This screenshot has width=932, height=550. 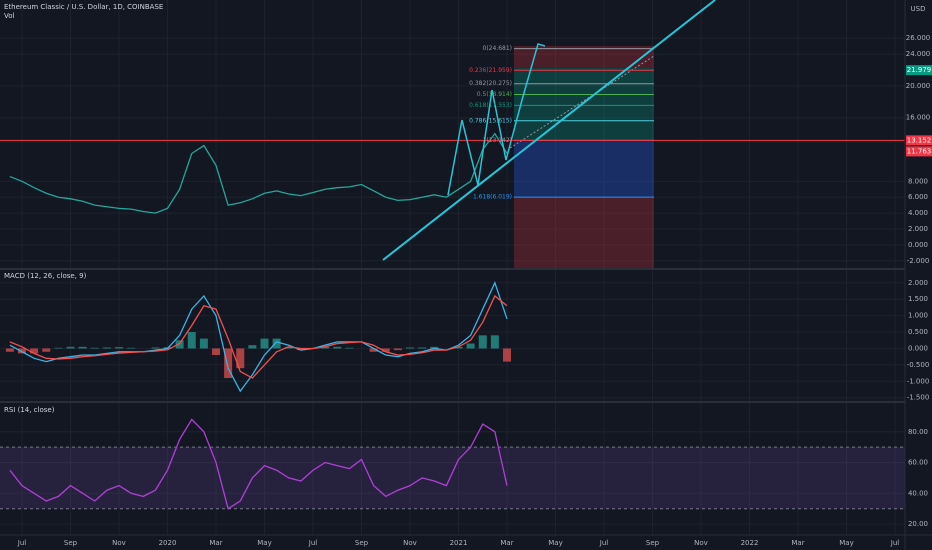 I want to click on rsi-band, so click(x=452, y=478).